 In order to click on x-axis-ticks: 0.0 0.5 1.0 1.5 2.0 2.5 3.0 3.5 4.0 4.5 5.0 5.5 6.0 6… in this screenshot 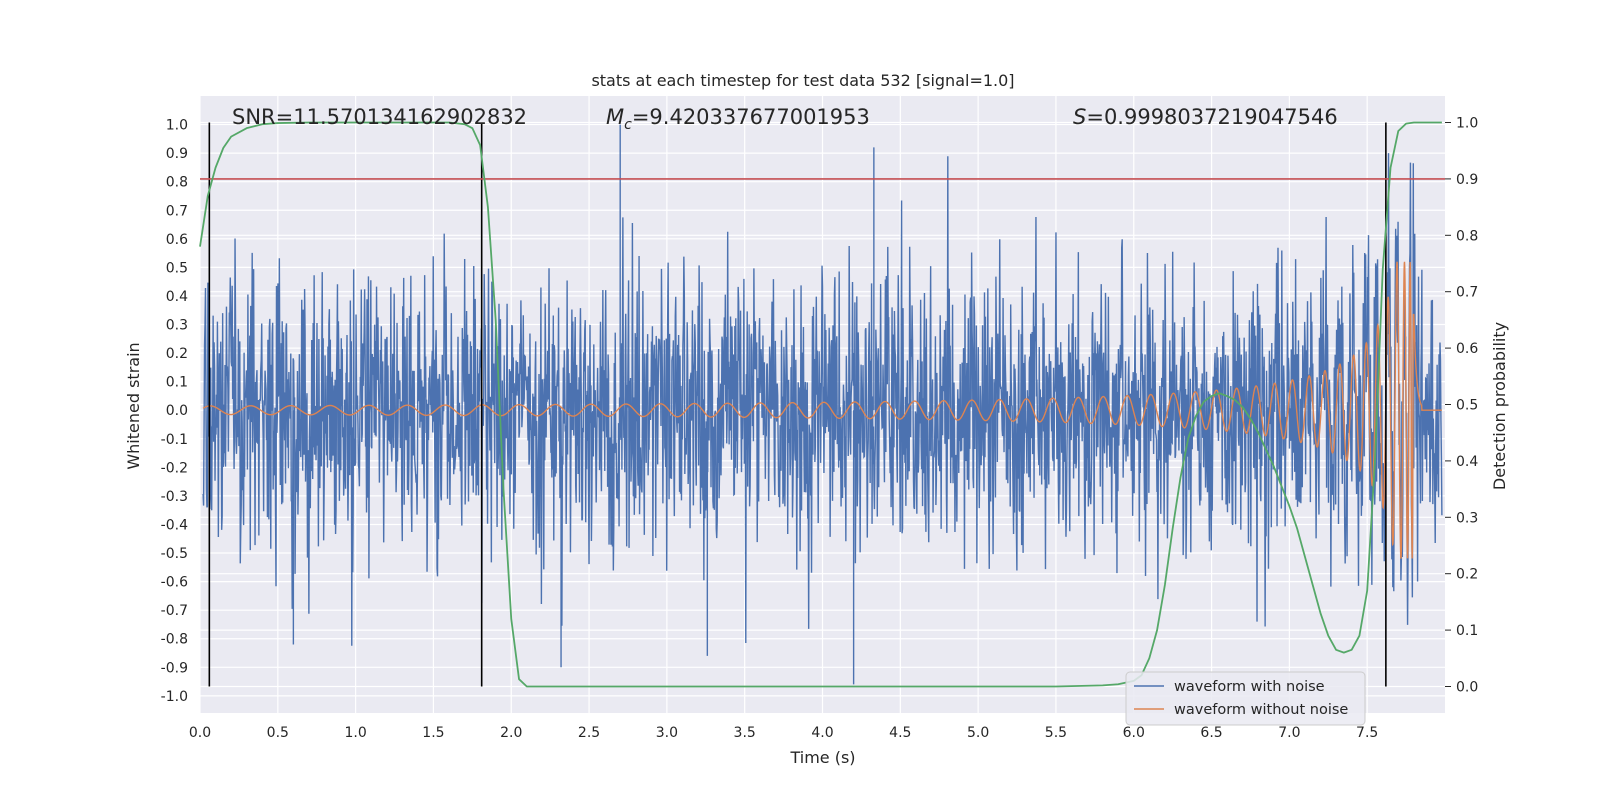, I will do `click(783, 733)`.